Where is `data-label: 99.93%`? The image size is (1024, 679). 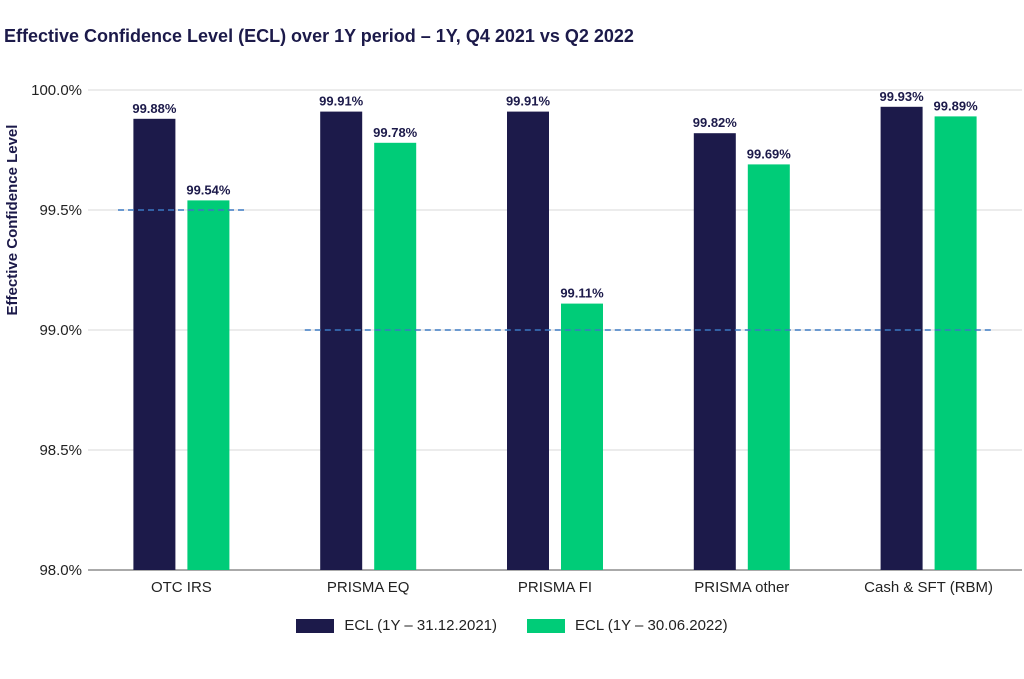
data-label: 99.93% is located at coordinates (902, 96).